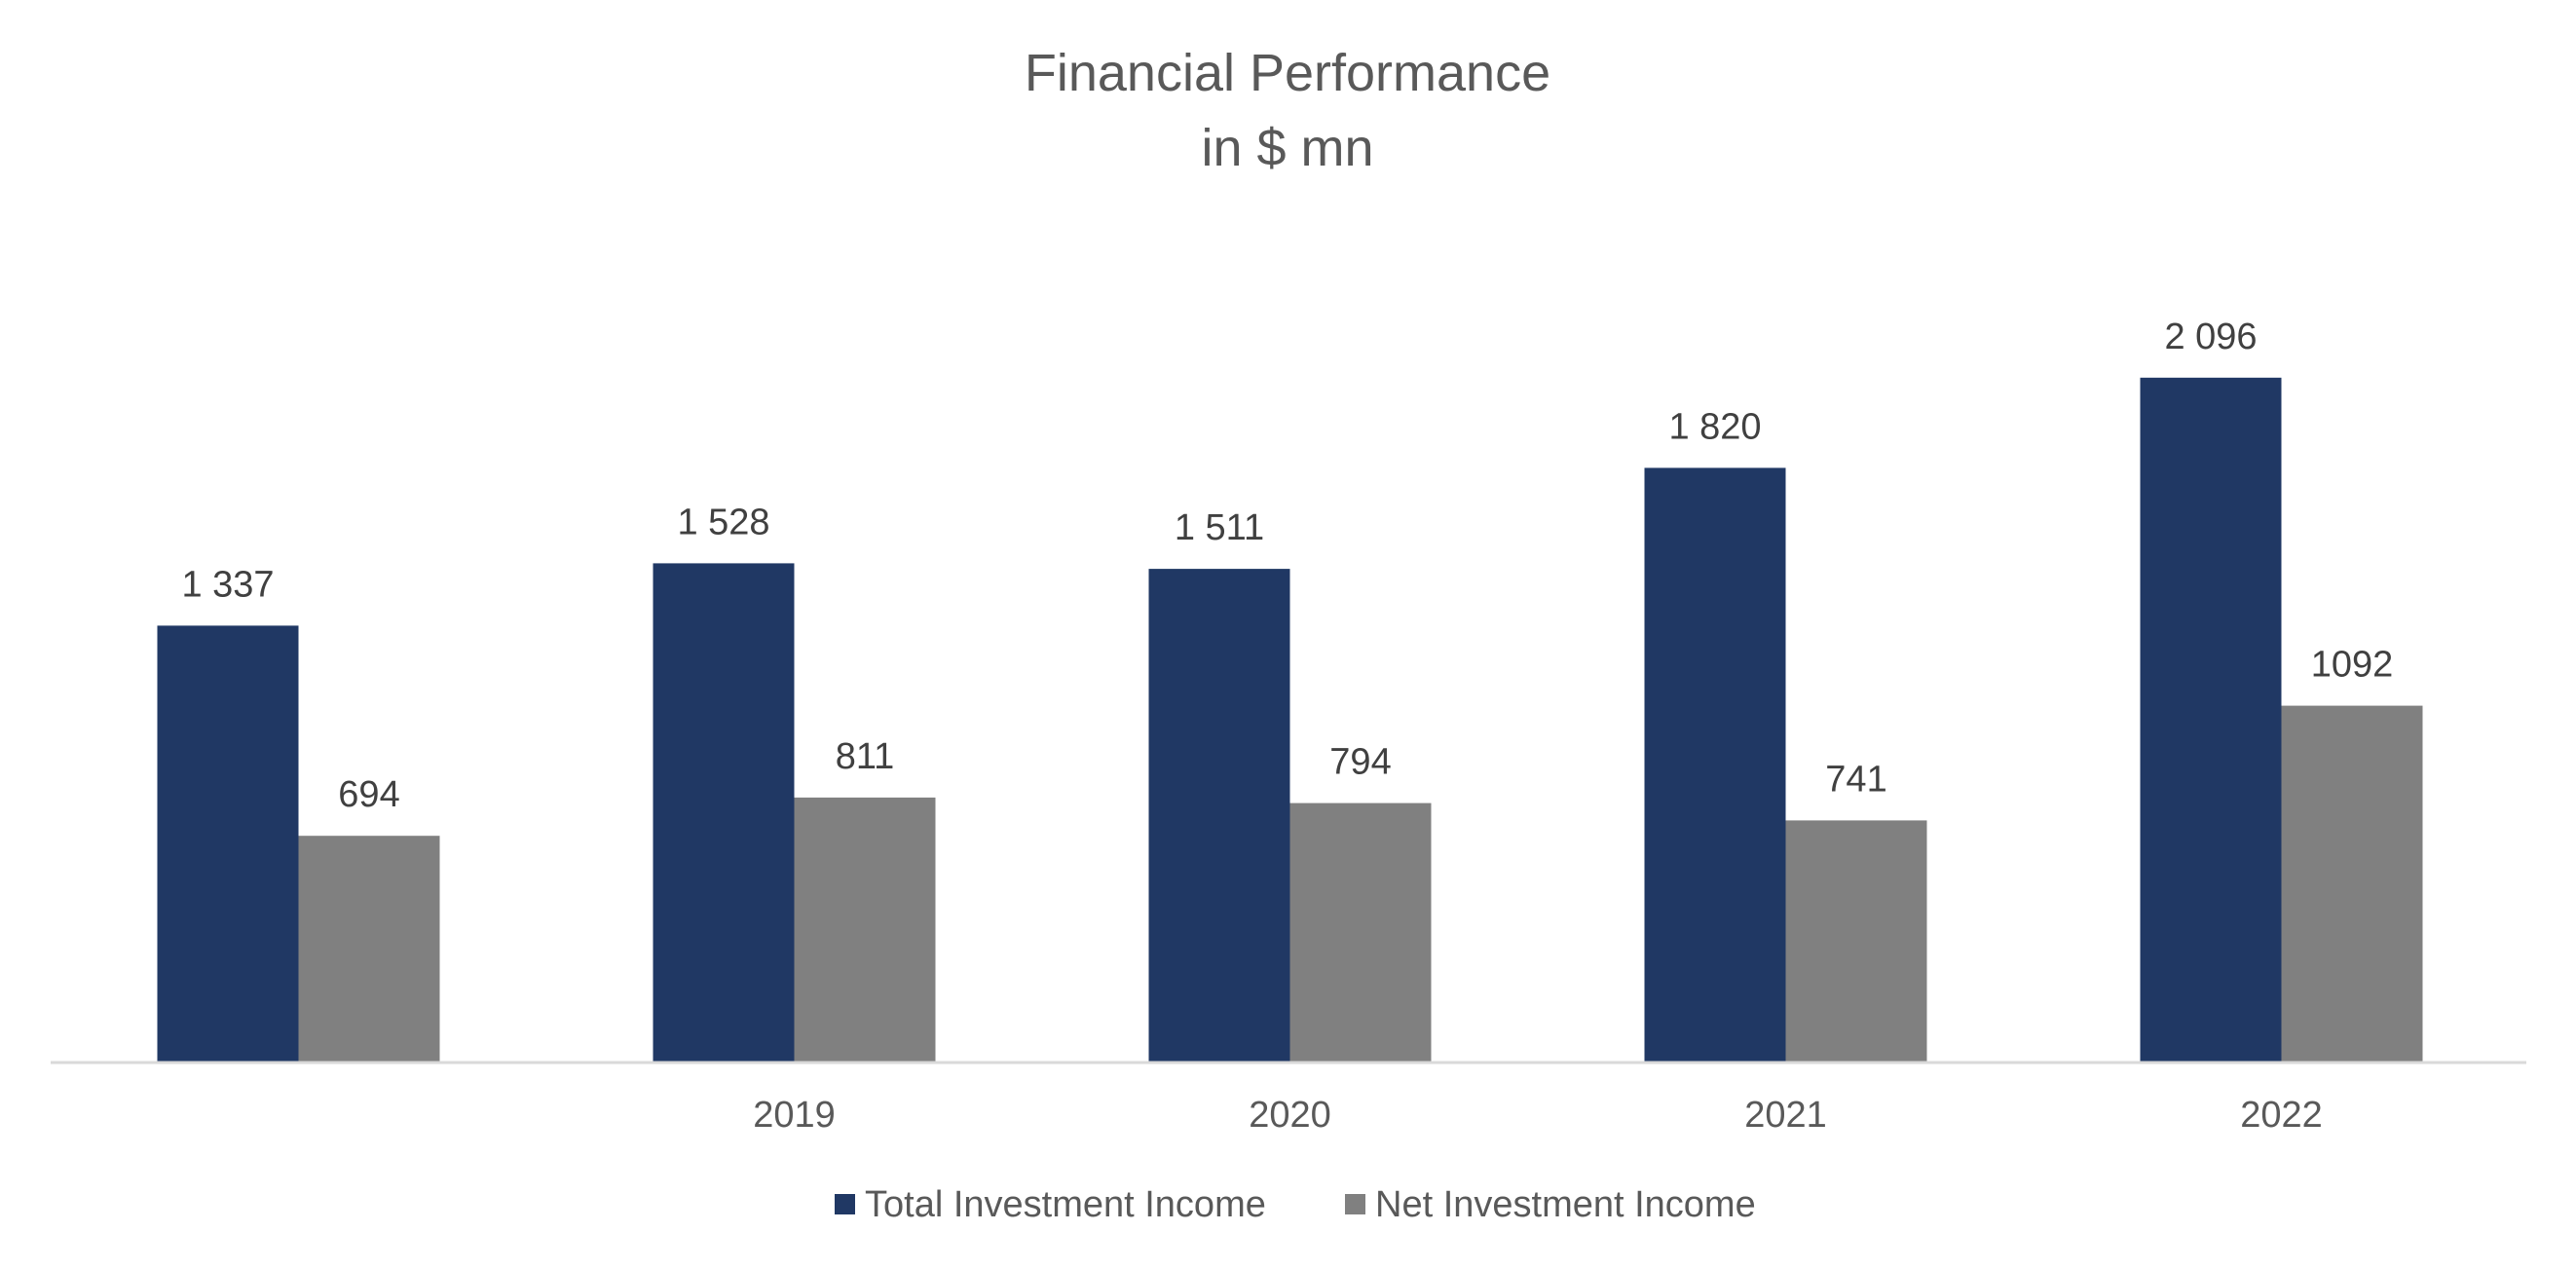 The height and width of the screenshot is (1269, 2576). What do you see at coordinates (1538, 1115) in the screenshot?
I see `x-tick-labels: 2019 2020 2021 2022` at bounding box center [1538, 1115].